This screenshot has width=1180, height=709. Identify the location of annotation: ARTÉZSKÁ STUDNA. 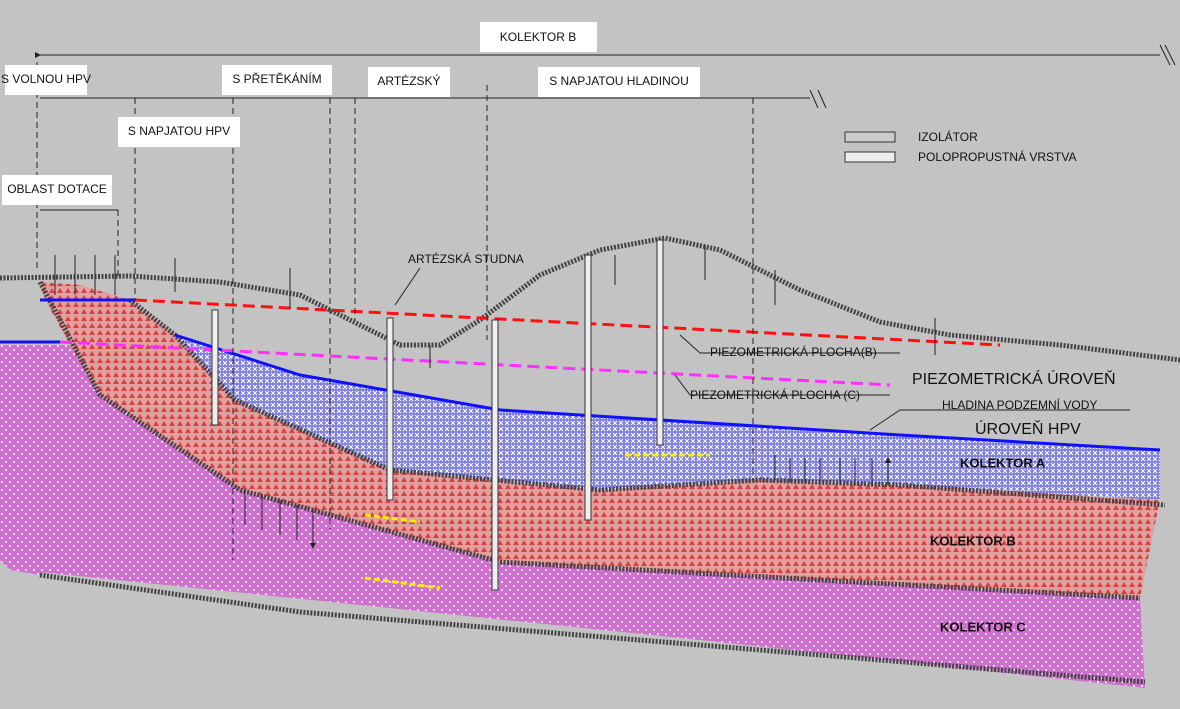
(466, 258).